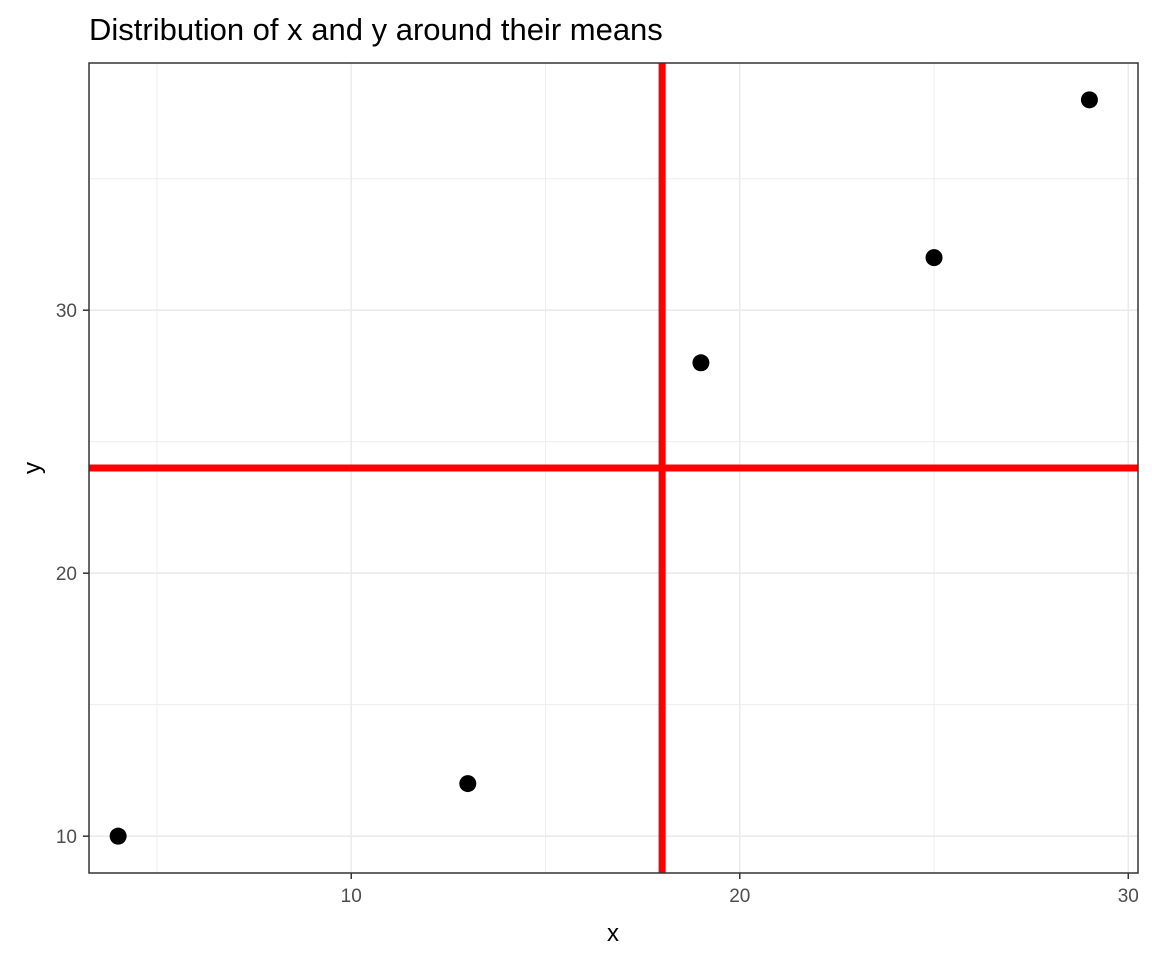 This screenshot has height=960, width=1152. I want to click on x-axis-title: x, so click(613, 933).